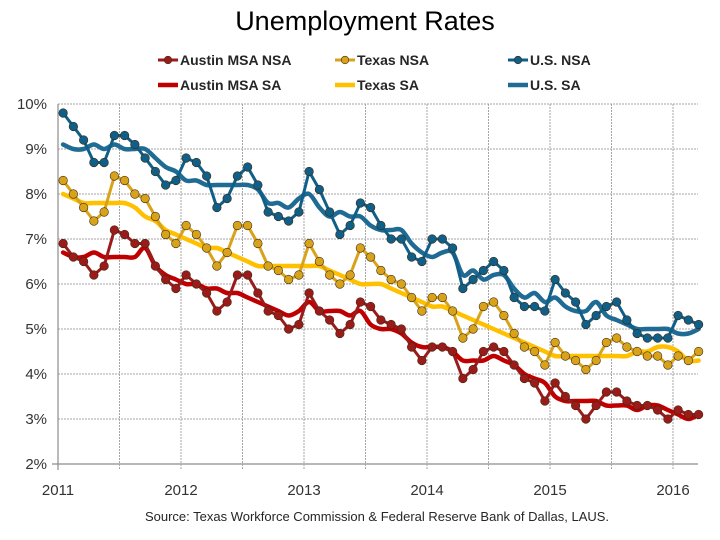 The width and height of the screenshot is (720, 540). What do you see at coordinates (426, 490) in the screenshot?
I see `x-tick-label: 2014` at bounding box center [426, 490].